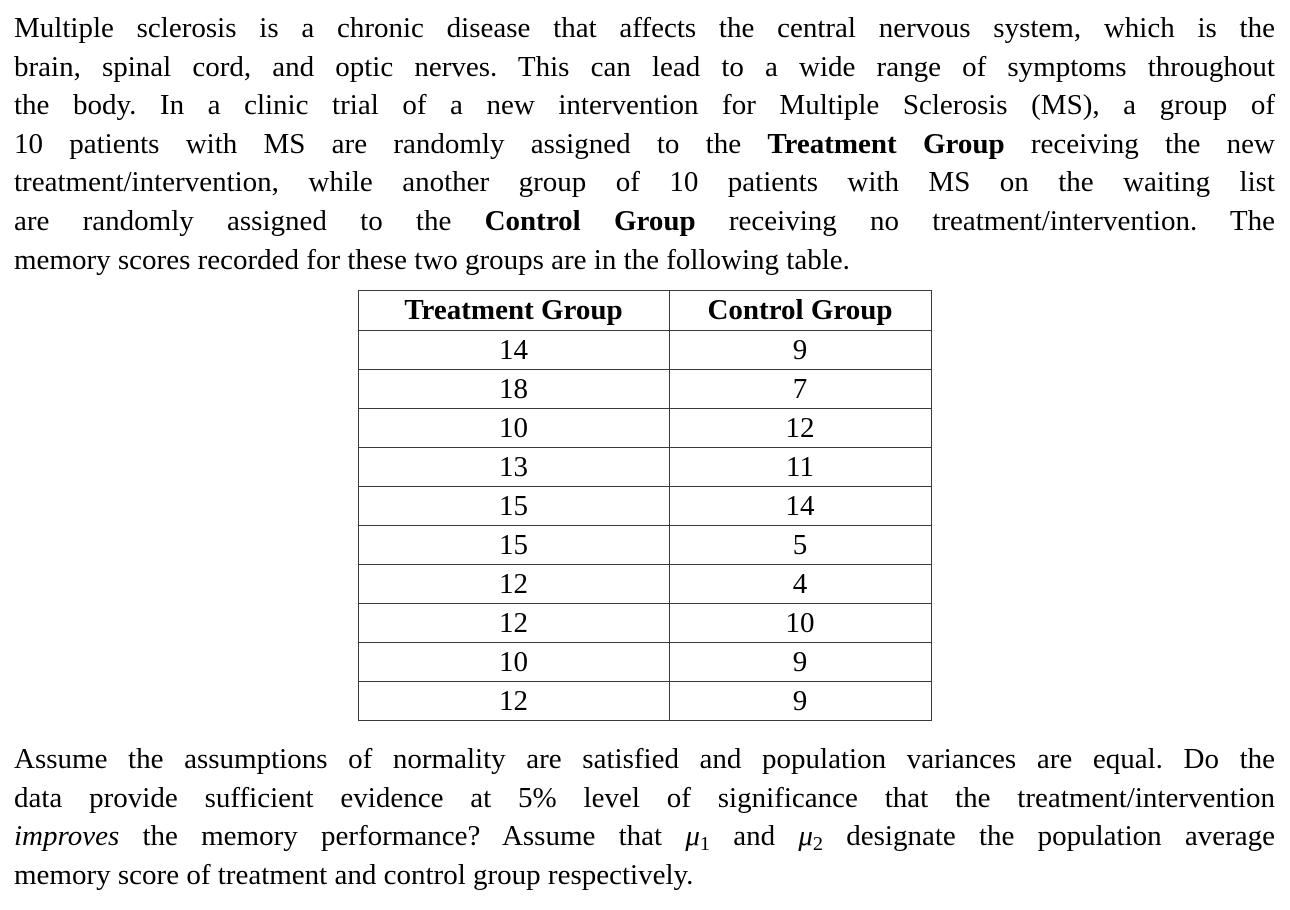  I want to click on text-segment: Treatment Group, so click(886, 143).